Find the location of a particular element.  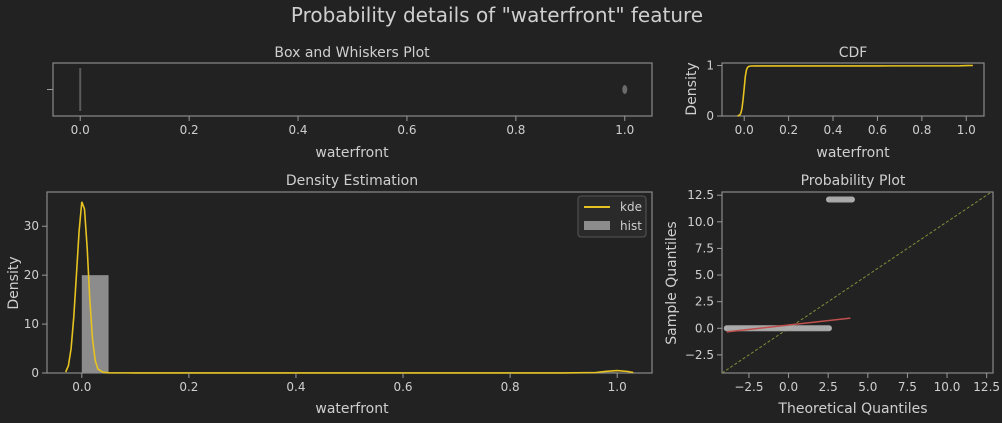

probability-plot-fit-line is located at coordinates (788, 325).